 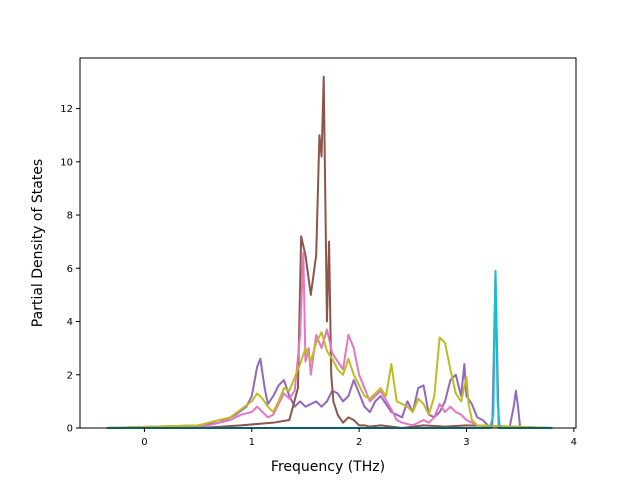 What do you see at coordinates (328, 467) in the screenshot?
I see `x-axis-label: Frequency (THz)` at bounding box center [328, 467].